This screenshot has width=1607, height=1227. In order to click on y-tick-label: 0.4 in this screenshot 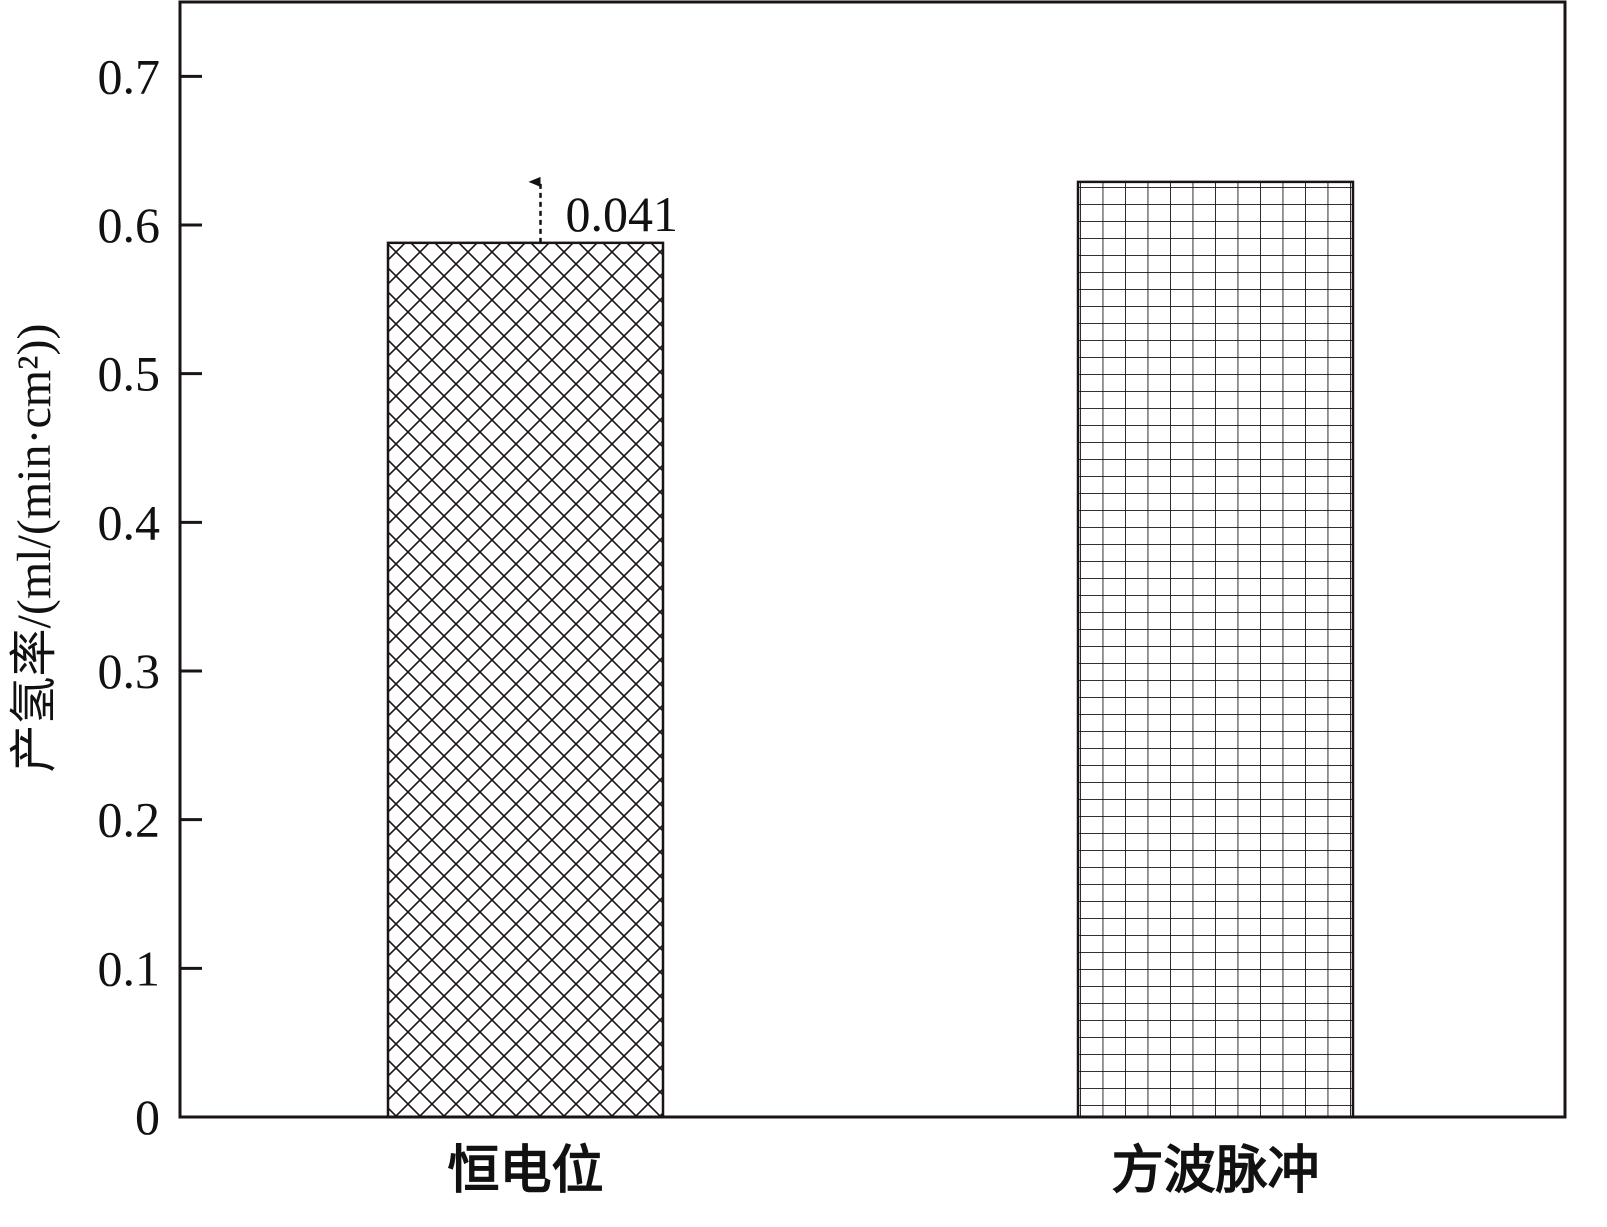, I will do `click(129, 522)`.